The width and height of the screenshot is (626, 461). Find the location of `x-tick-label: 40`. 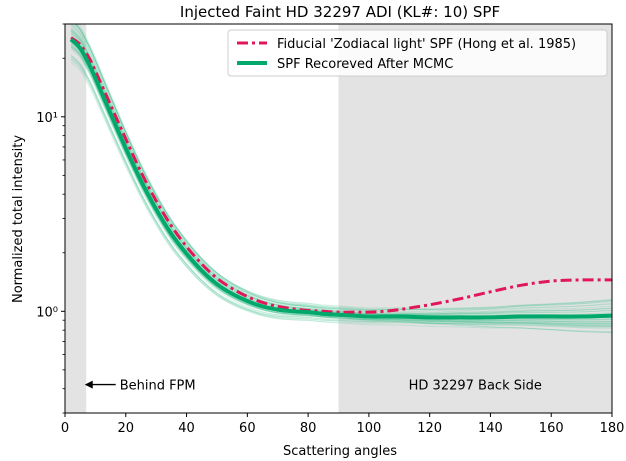

x-tick-label: 40 is located at coordinates (186, 428).